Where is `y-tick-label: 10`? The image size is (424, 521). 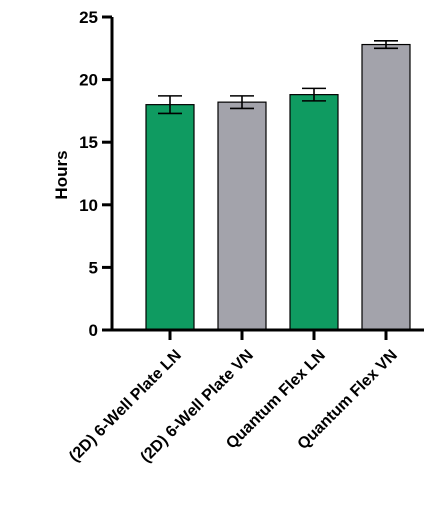
y-tick-label: 10 is located at coordinates (88, 205).